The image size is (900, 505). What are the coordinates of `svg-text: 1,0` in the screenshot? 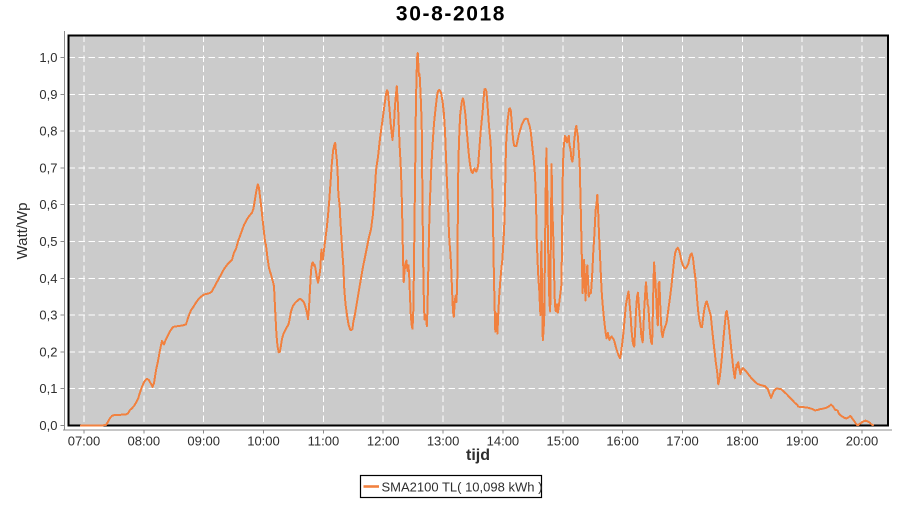 It's located at (48, 57).